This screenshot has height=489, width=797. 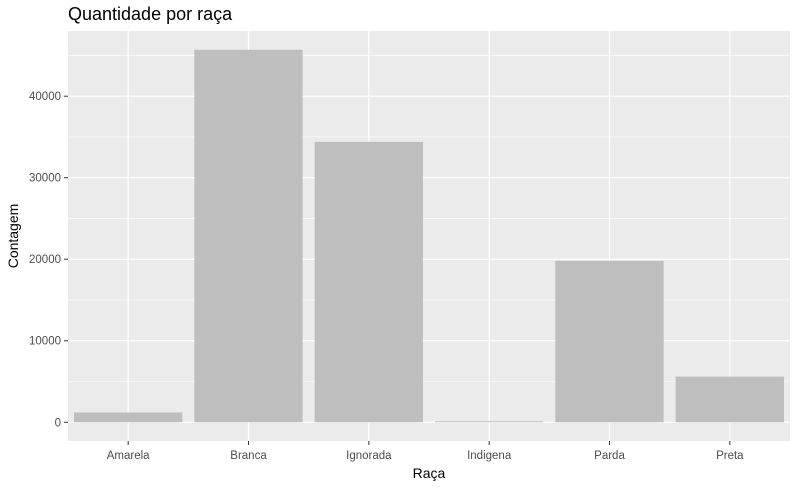 I want to click on bar-parda, so click(x=609, y=341).